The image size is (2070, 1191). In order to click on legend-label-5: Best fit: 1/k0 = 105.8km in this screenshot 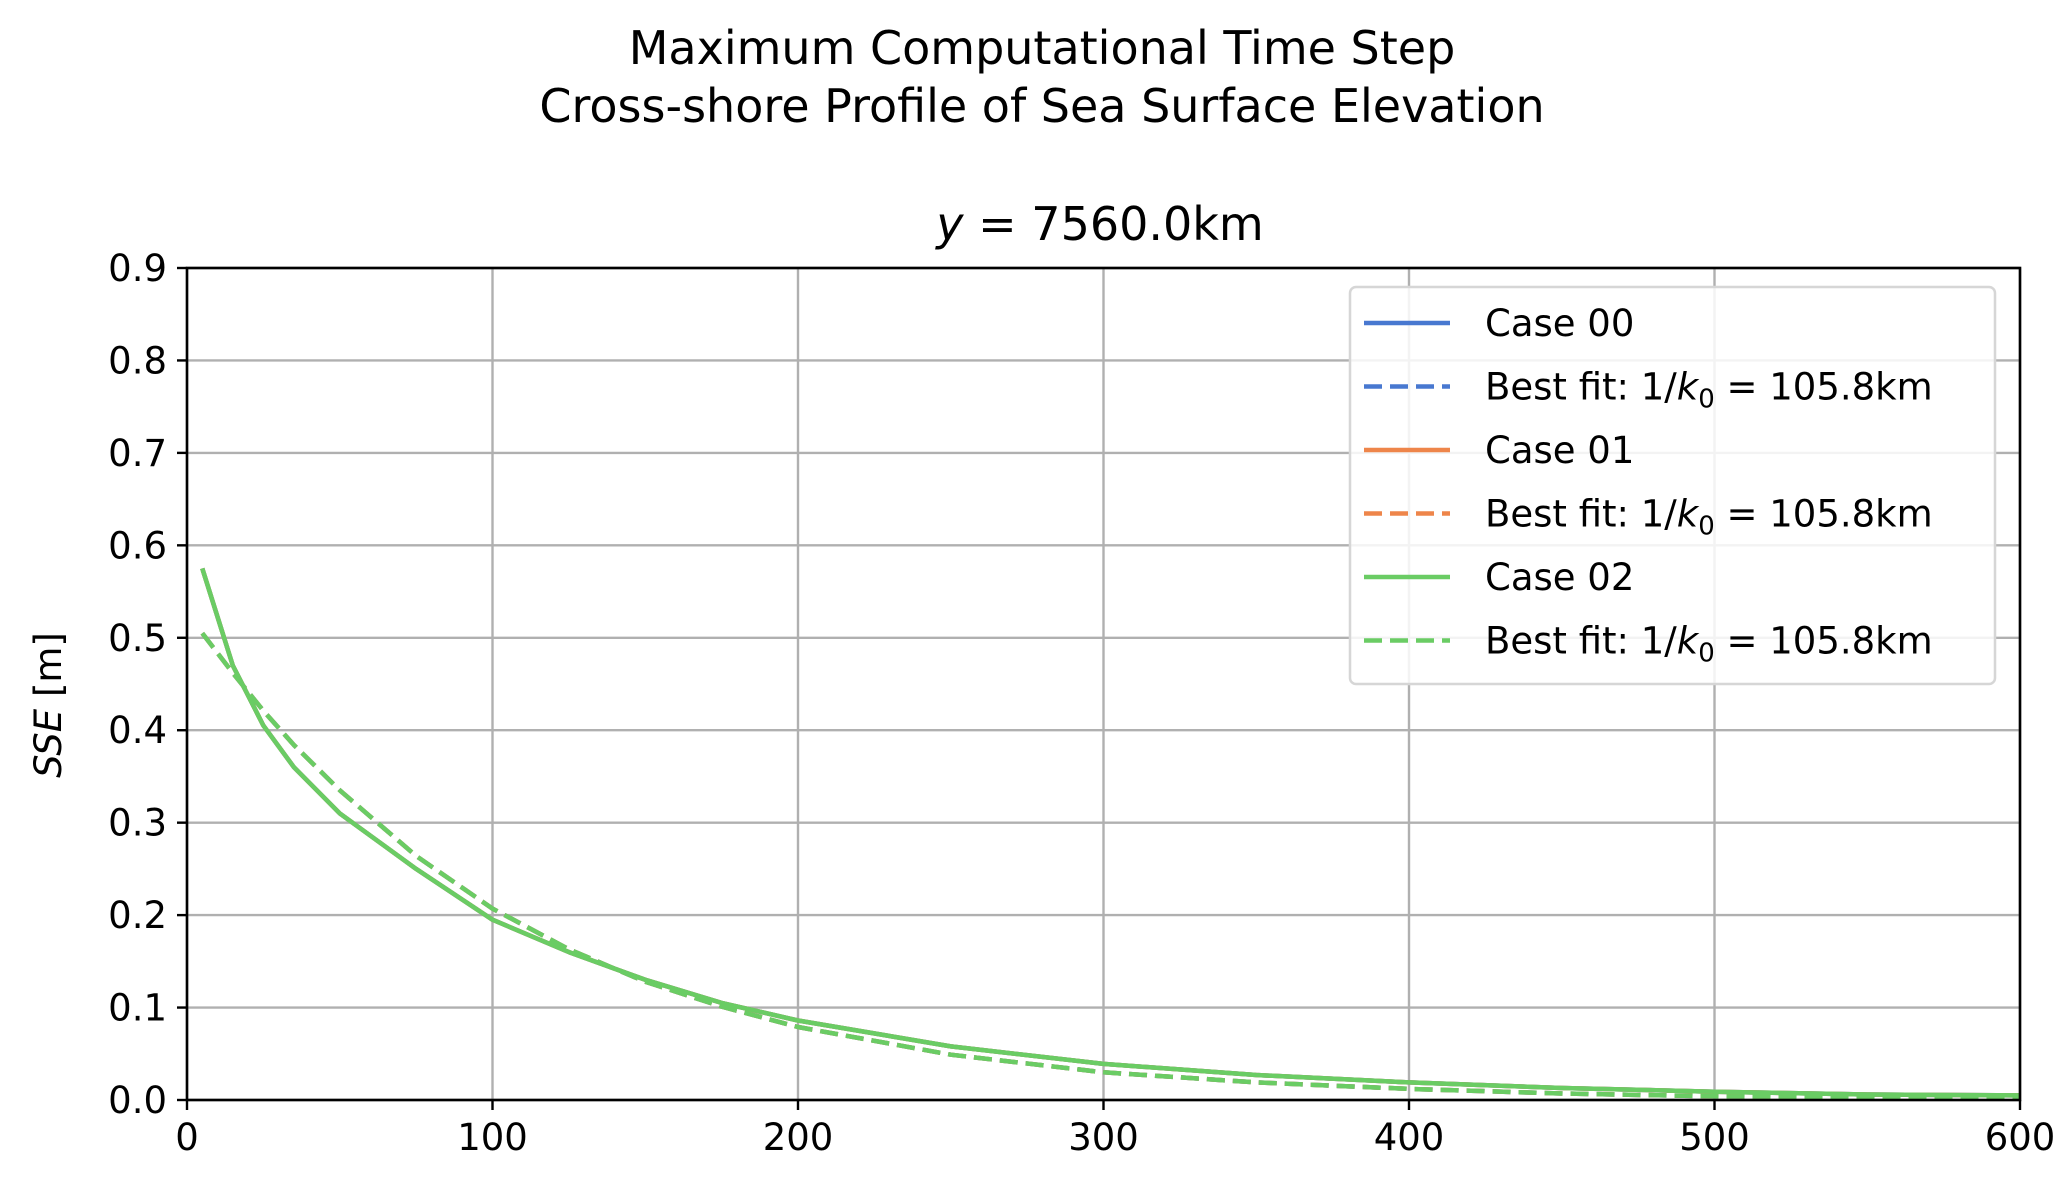, I will do `click(1709, 644)`.